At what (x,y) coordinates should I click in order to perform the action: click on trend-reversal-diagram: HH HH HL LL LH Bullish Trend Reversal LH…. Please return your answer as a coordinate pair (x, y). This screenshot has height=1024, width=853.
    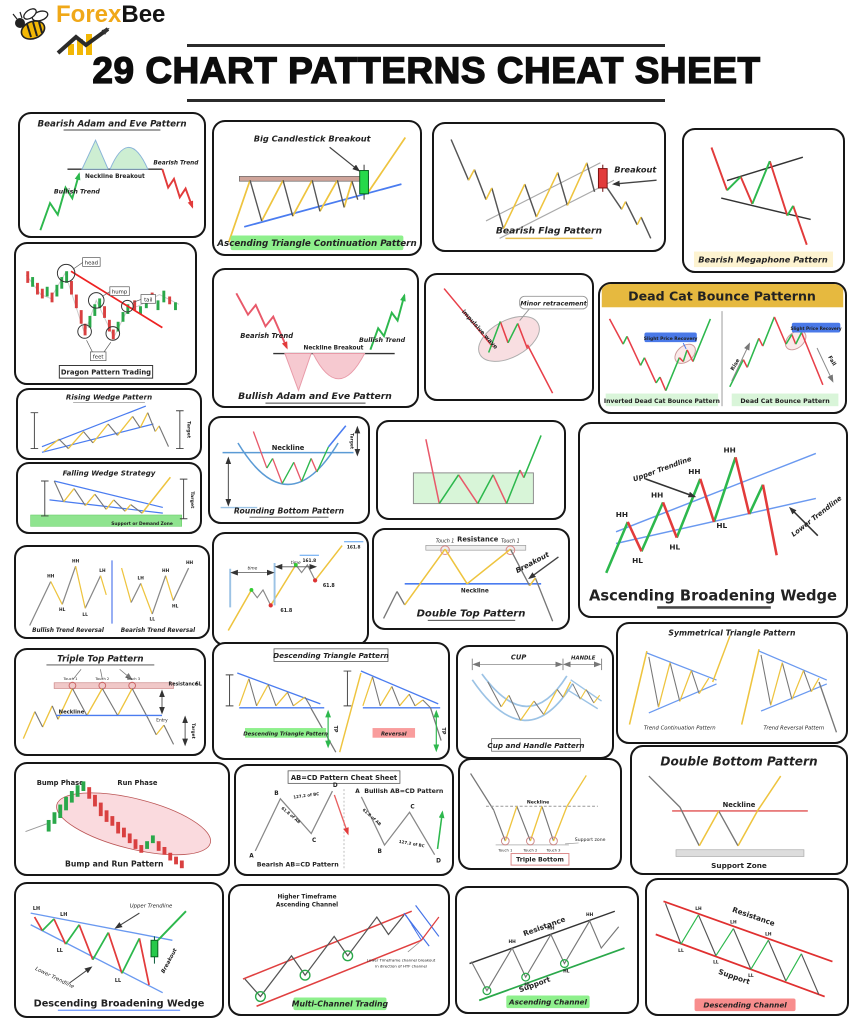
    Looking at the image, I should click on (112, 596).